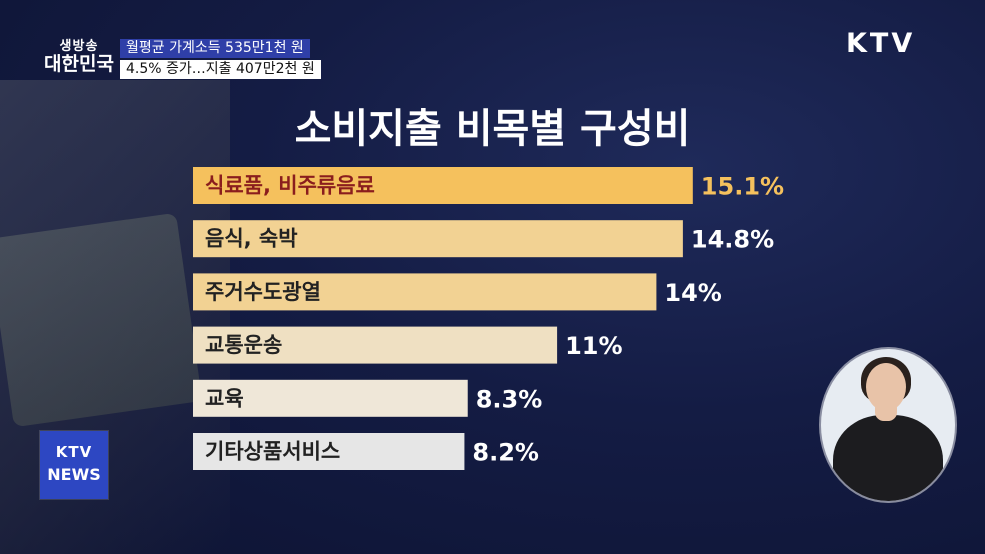 This screenshot has width=985, height=554. What do you see at coordinates (79, 46) in the screenshot?
I see `program-logo-line1: 생방송` at bounding box center [79, 46].